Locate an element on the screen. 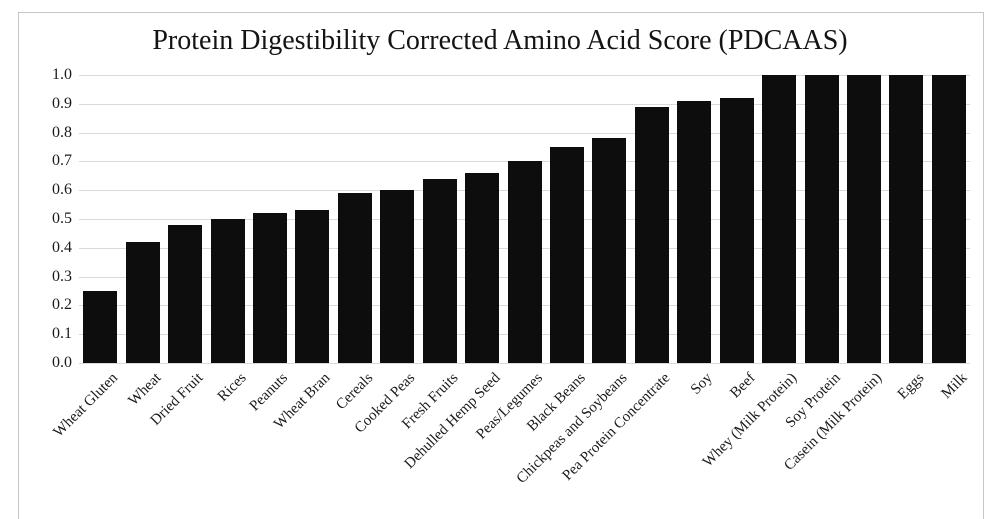  bar-milk is located at coordinates (949, 219).